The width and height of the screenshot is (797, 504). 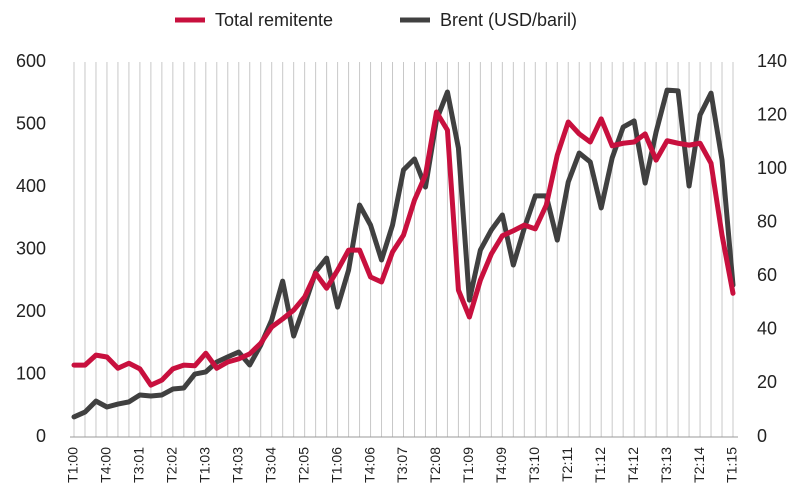 I want to click on y-tick-label: 100, so click(x=31, y=373).